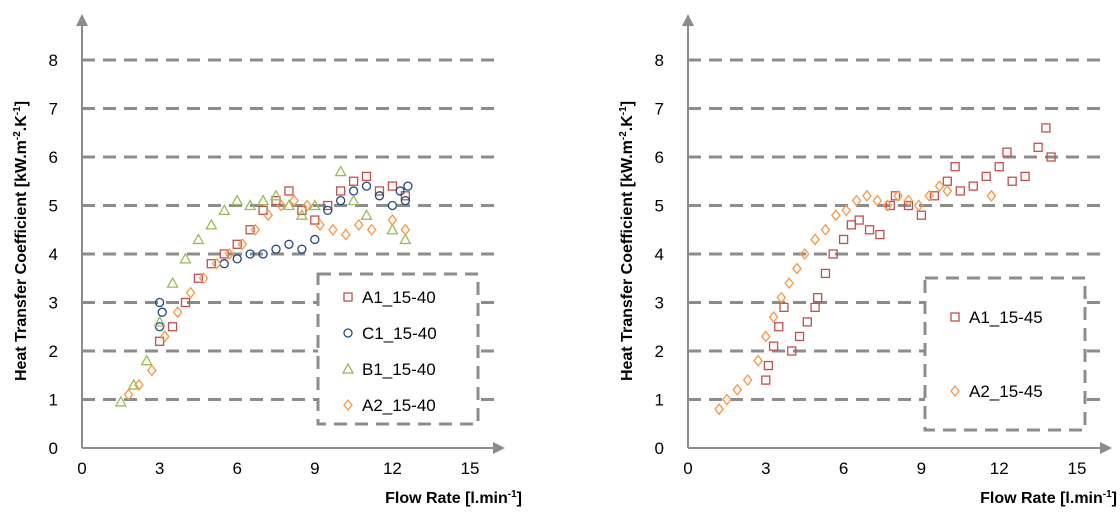  Describe the element at coordinates (659, 60) in the screenshot. I see `y-tick-label: 8` at that location.